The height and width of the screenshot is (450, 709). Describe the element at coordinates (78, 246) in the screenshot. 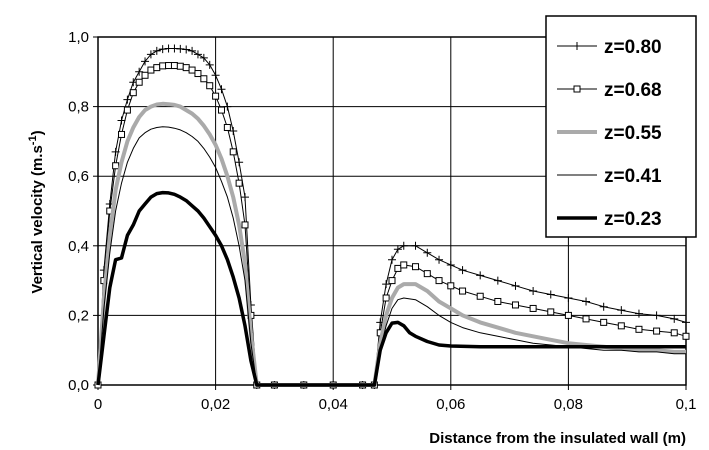

I see `y-tick-label: 0,4` at that location.